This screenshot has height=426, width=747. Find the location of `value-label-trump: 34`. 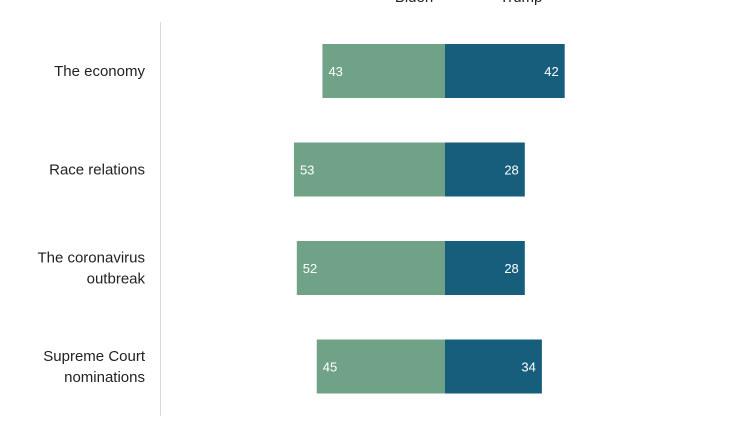

value-label-trump: 34 is located at coordinates (528, 367).